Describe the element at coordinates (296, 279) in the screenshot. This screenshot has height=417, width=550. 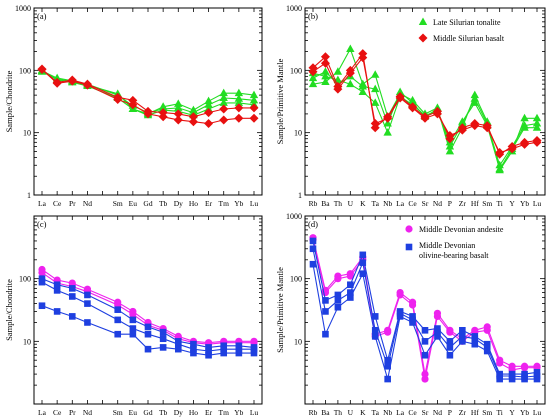
I see `y-tick-label: 100` at that location.